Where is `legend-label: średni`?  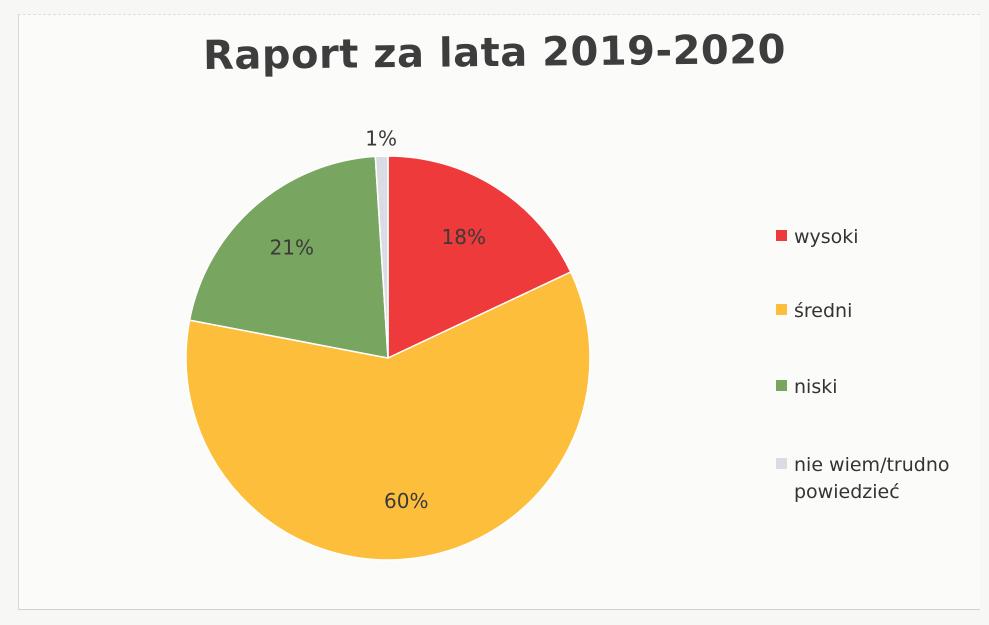 legend-label: średni is located at coordinates (823, 311).